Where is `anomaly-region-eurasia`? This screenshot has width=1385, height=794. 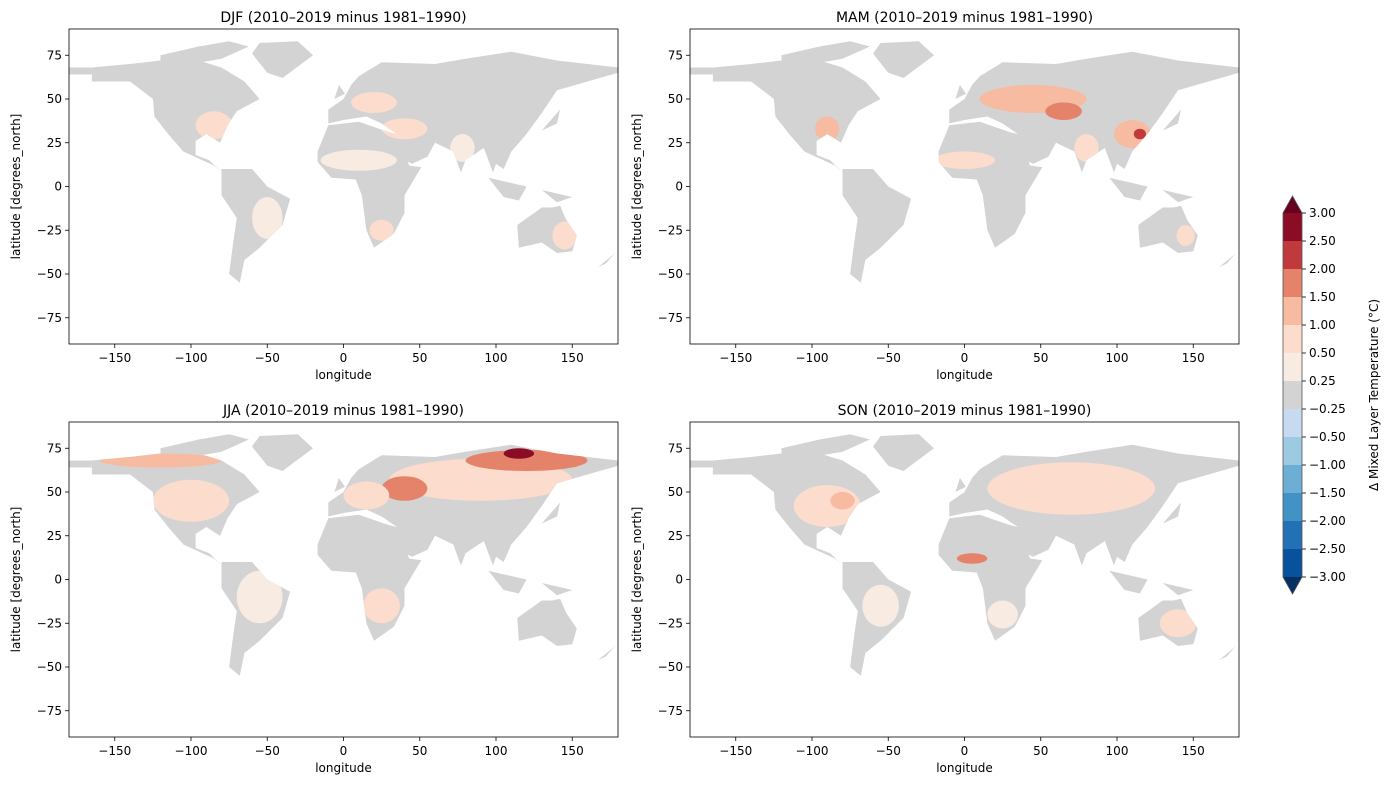 anomaly-region-eurasia is located at coordinates (1071, 488).